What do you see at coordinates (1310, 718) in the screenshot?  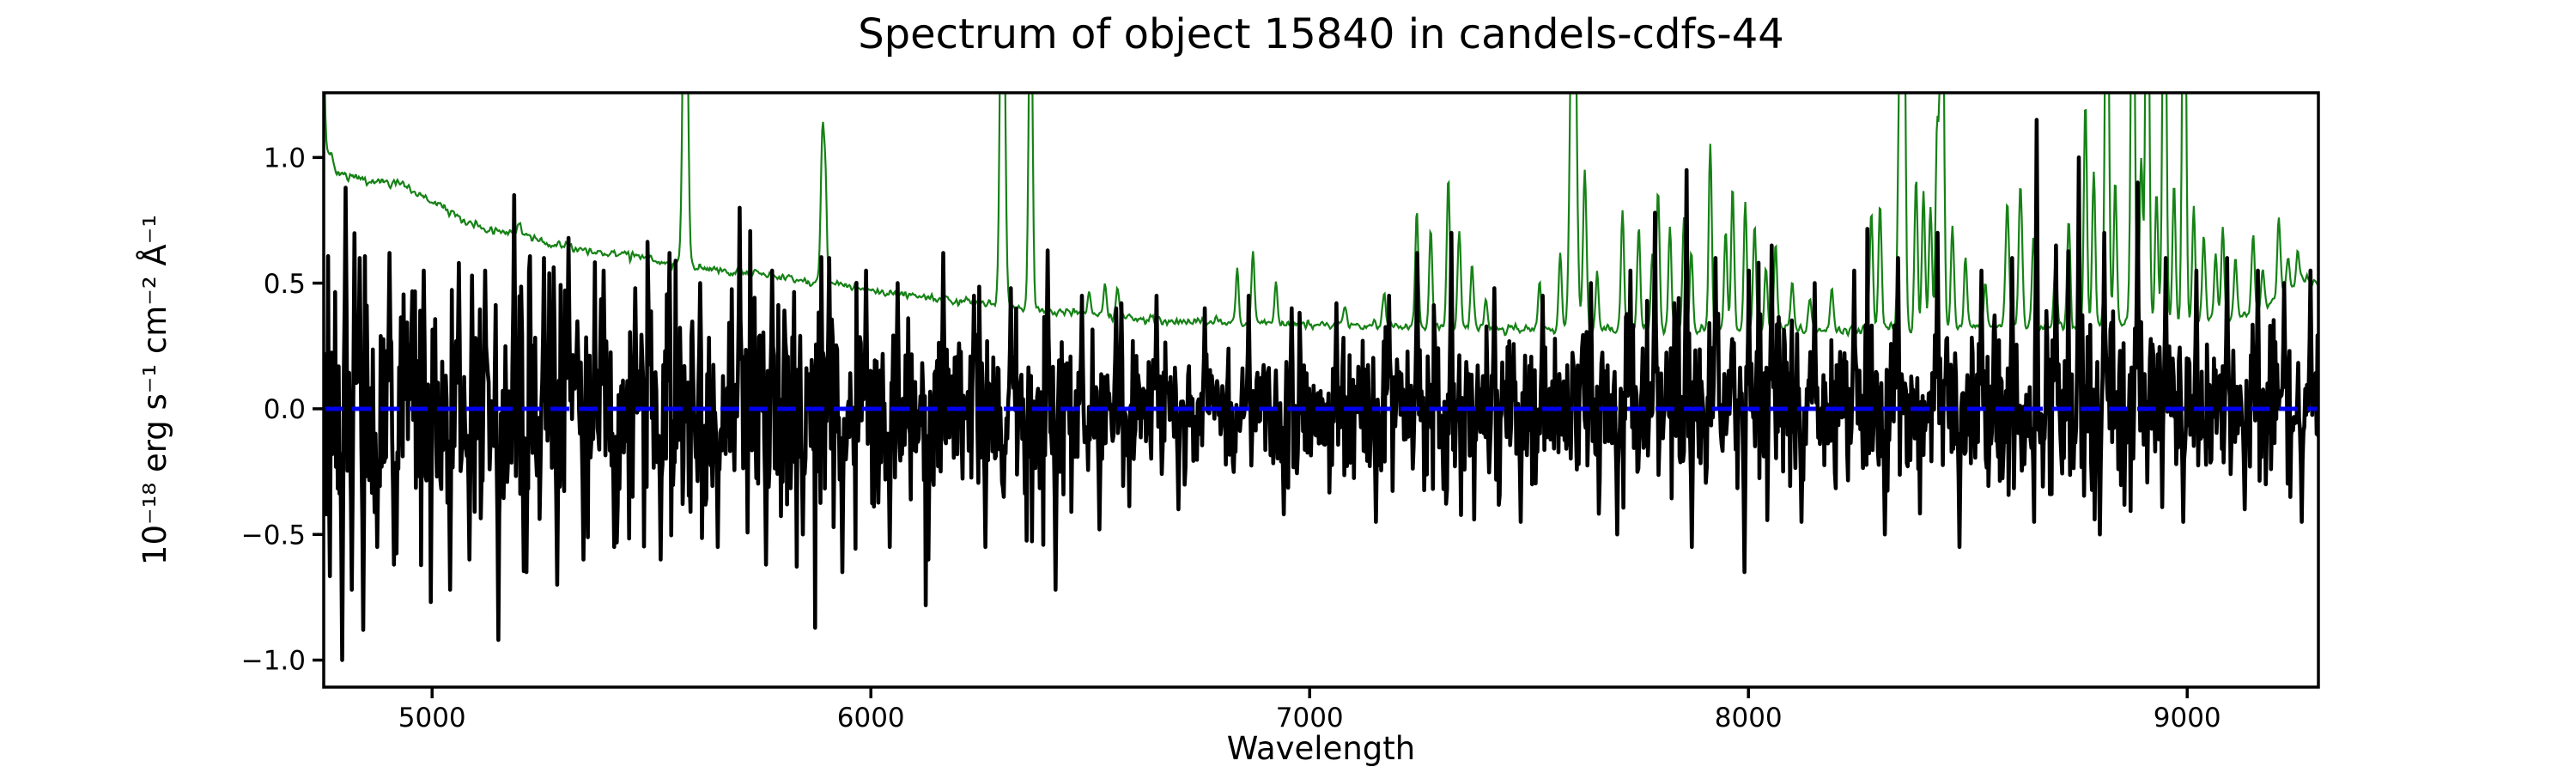 I see `x-tick-label: 7000` at bounding box center [1310, 718].